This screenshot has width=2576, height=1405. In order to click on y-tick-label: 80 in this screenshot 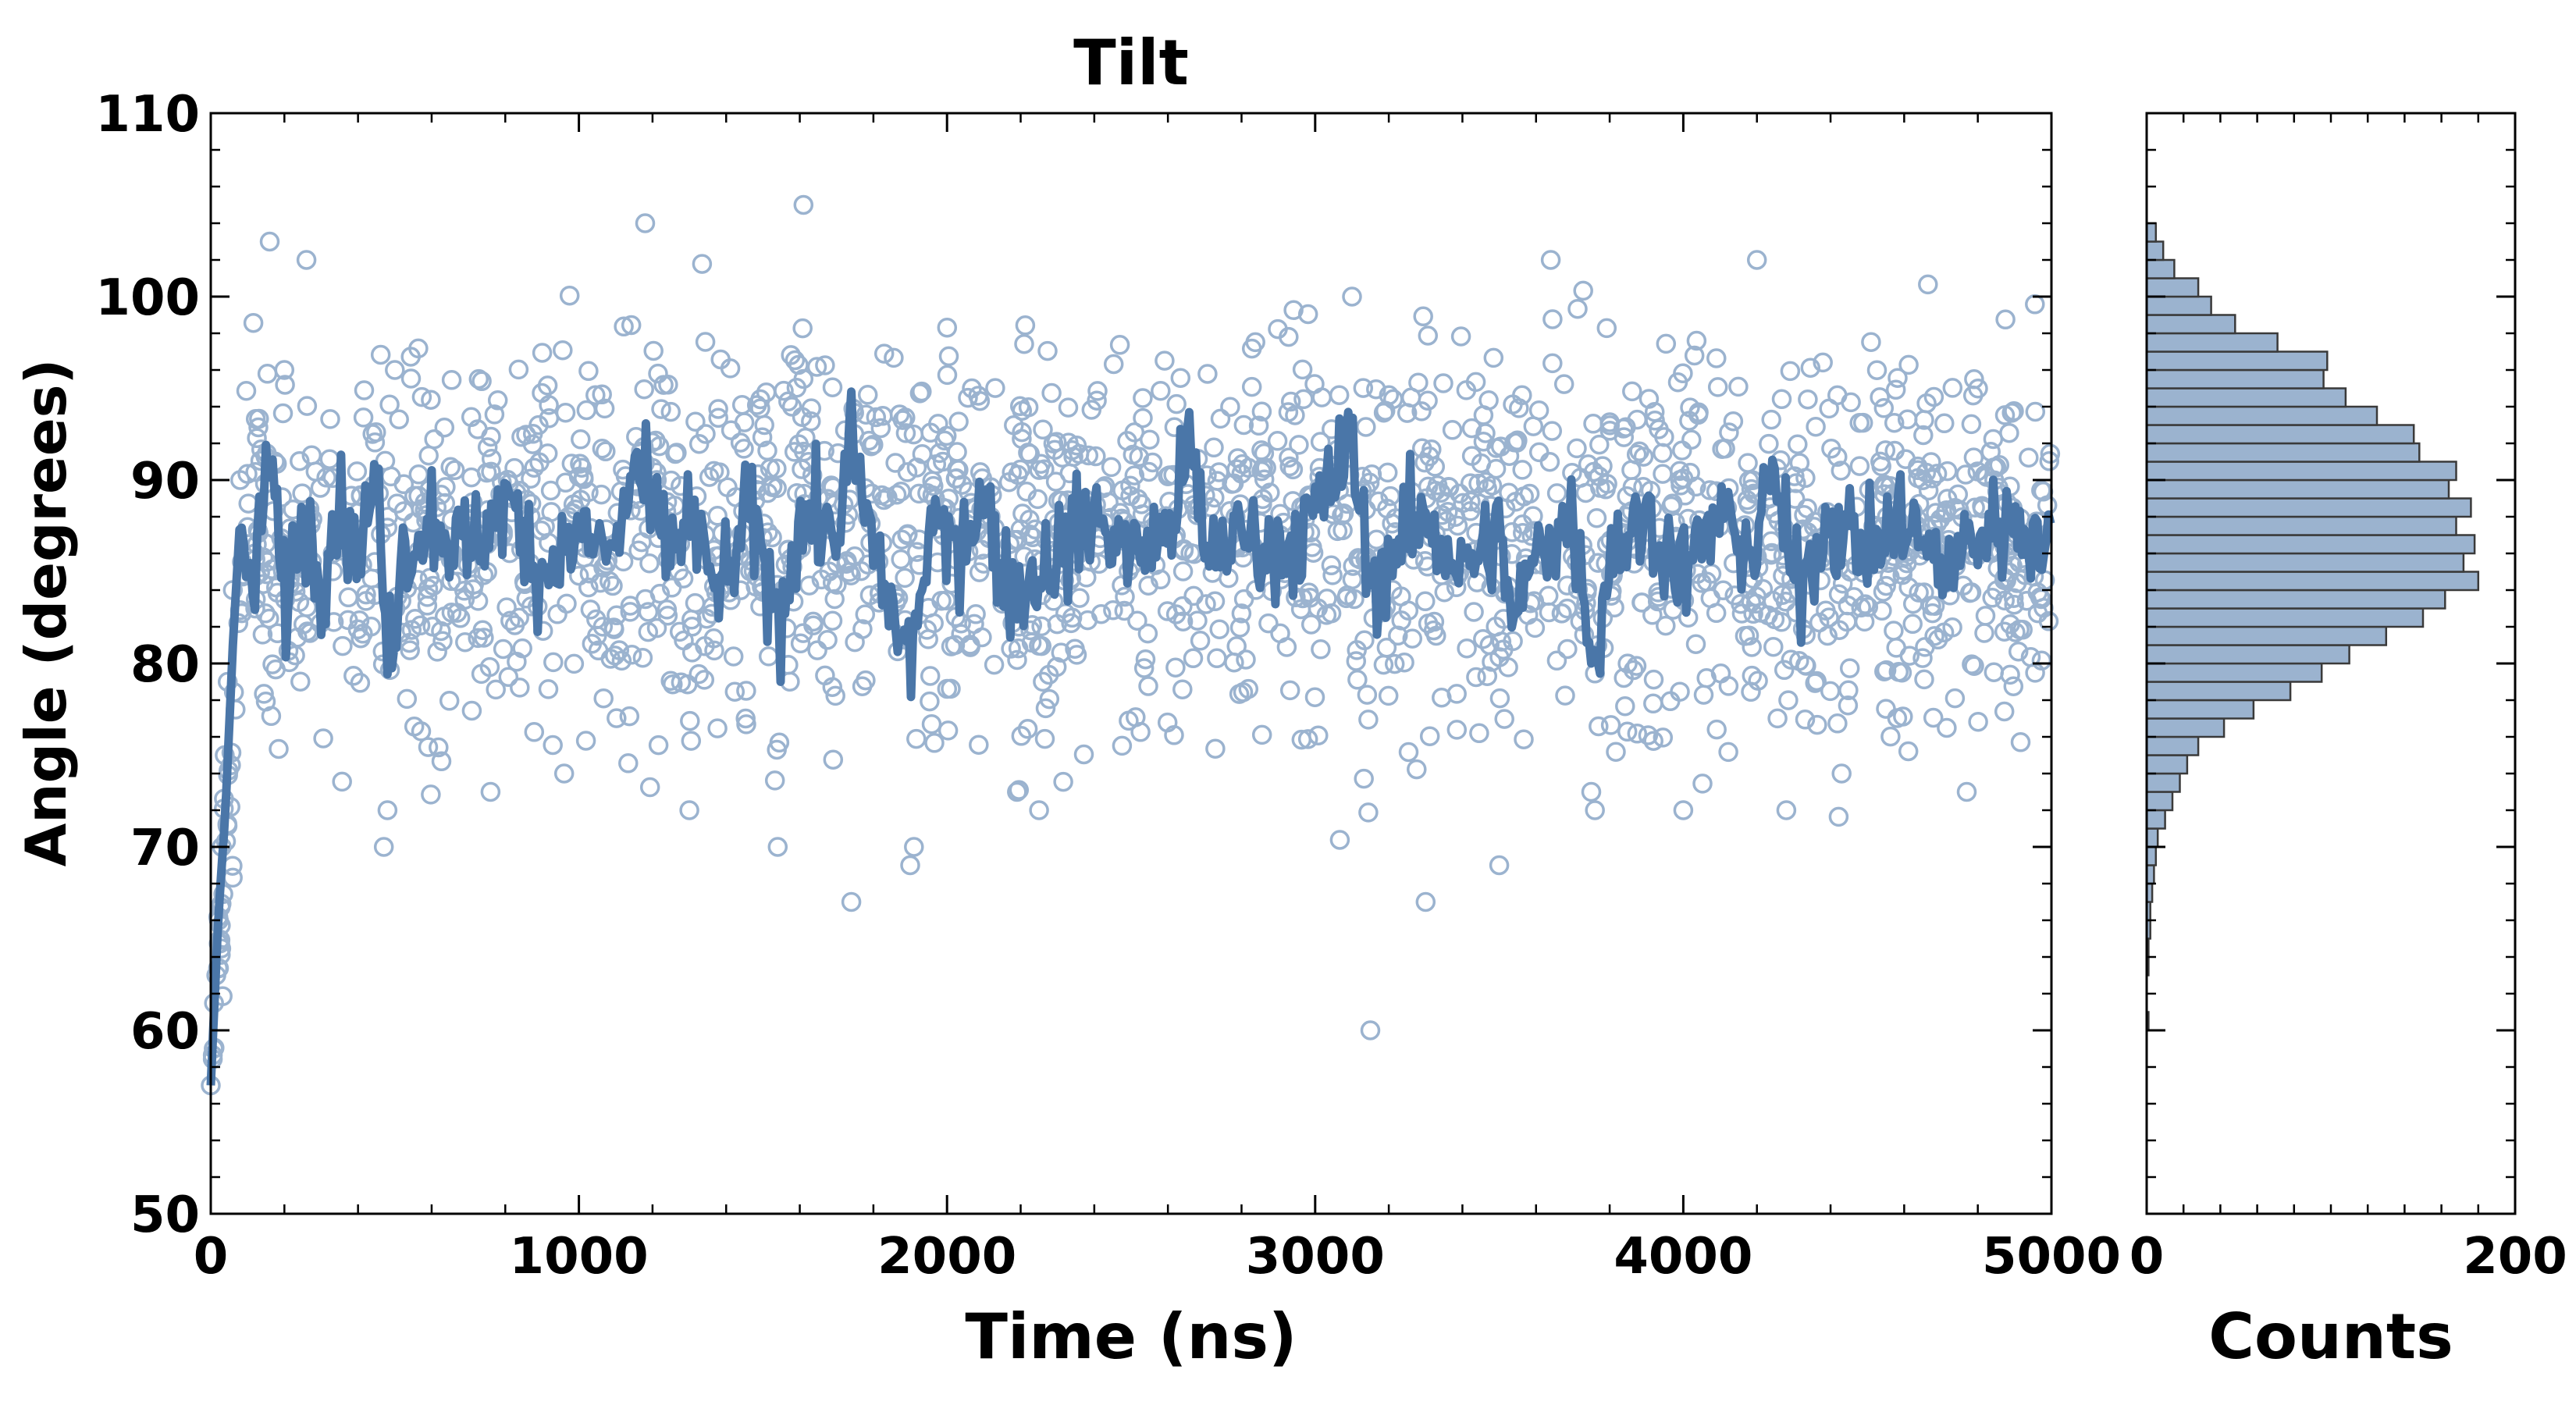, I will do `click(165, 665)`.